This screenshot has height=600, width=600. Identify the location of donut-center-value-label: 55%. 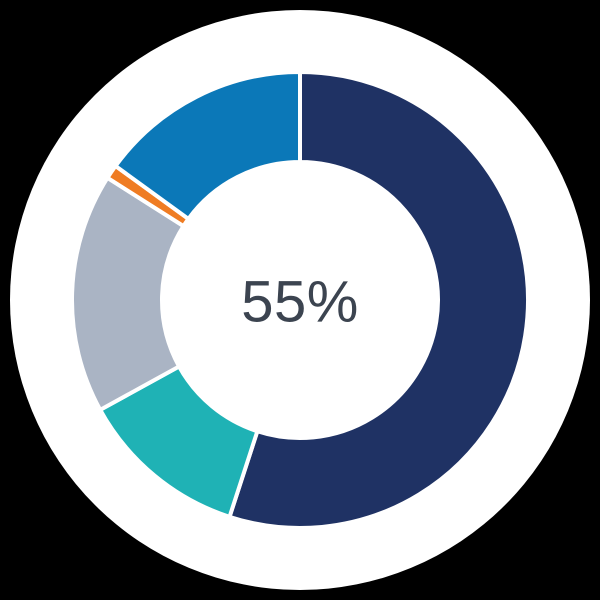
(300, 302).